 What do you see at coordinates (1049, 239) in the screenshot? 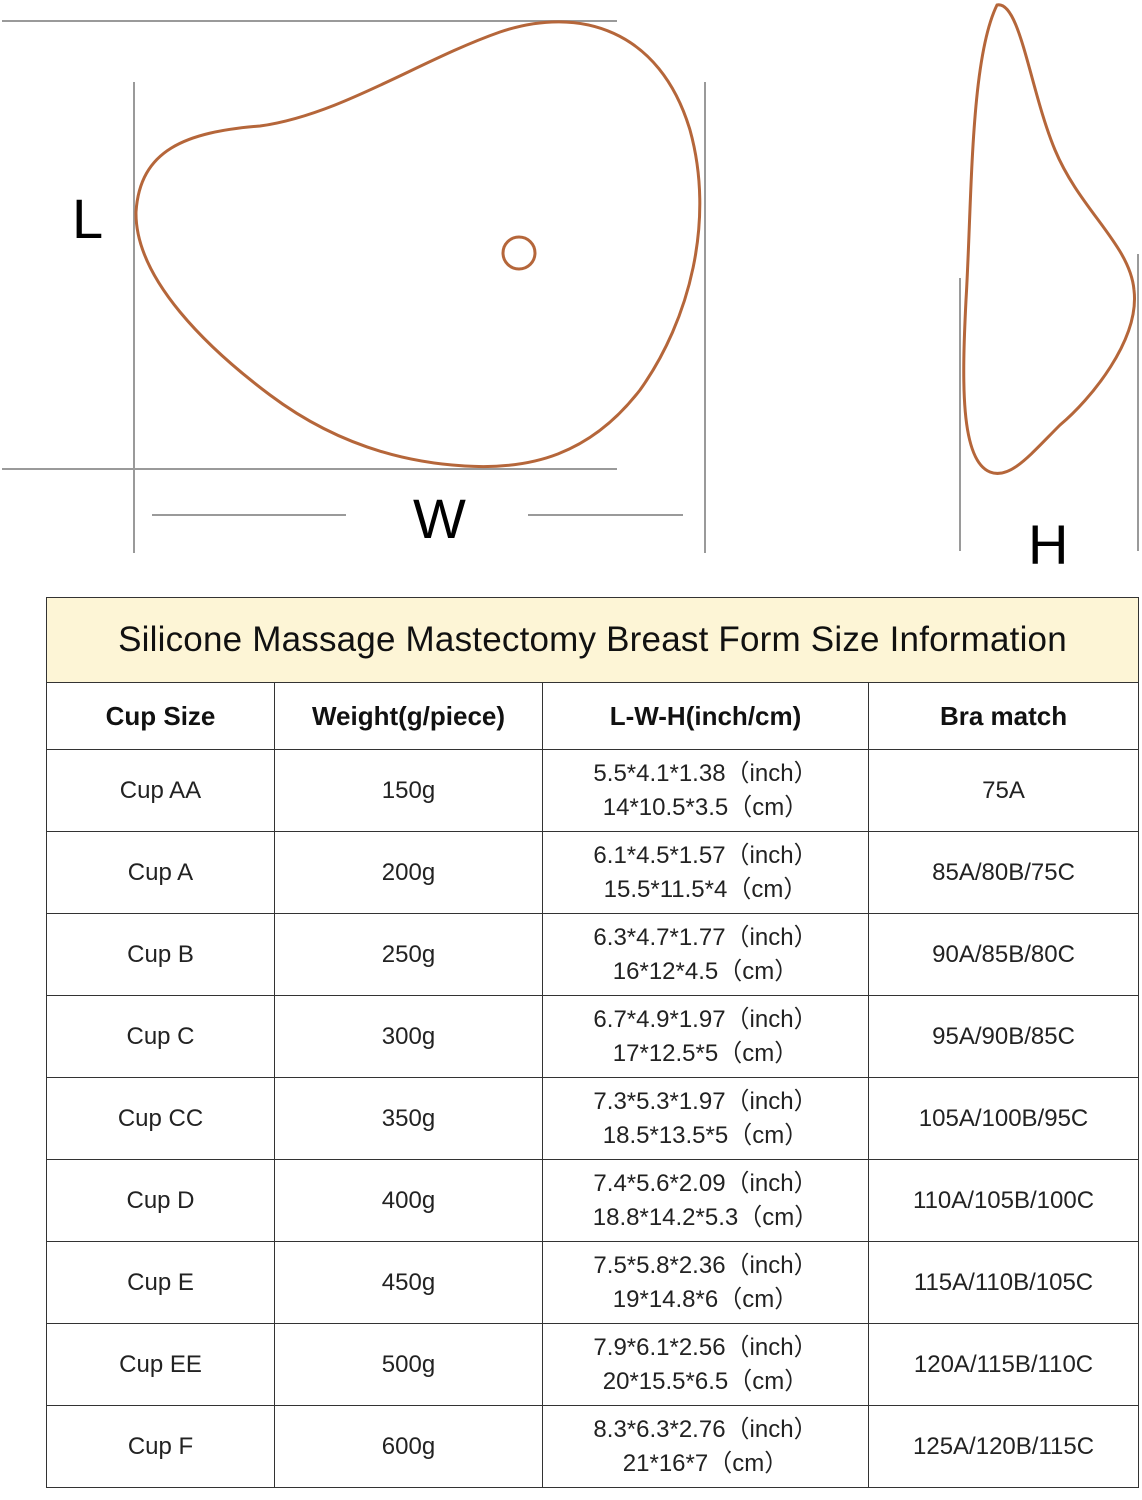
I see `breast-form-side-outline` at bounding box center [1049, 239].